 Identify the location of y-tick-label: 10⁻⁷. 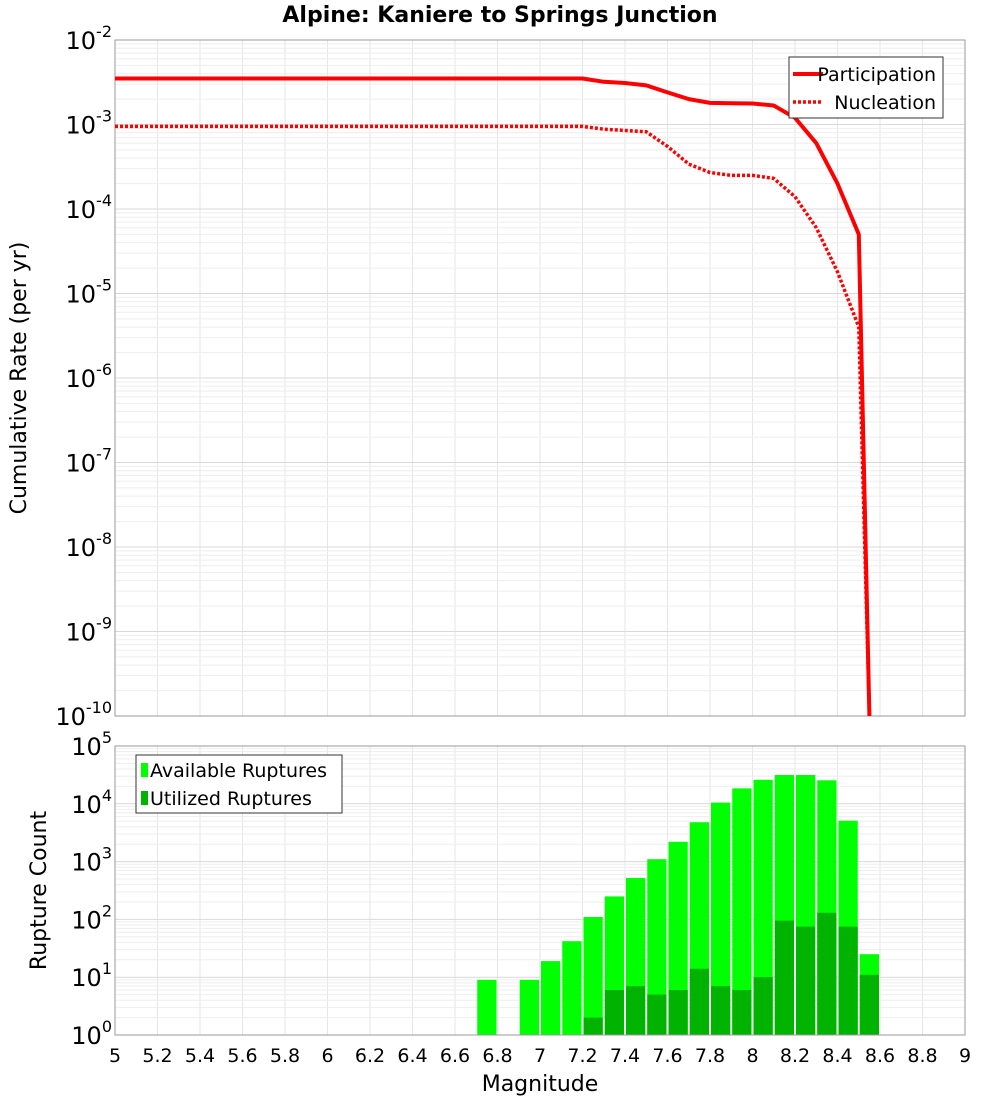
(89, 461).